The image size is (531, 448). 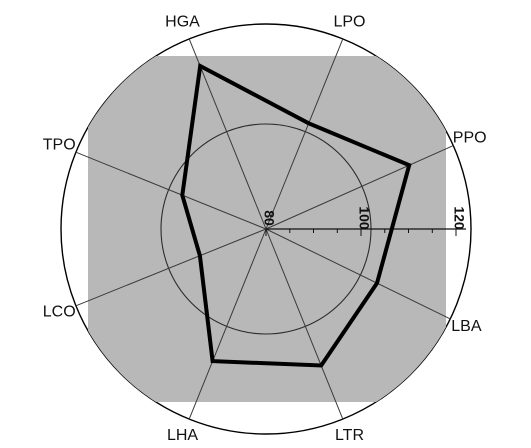 I want to click on radial-tick-labels: 80 100 120, so click(x=364, y=218).